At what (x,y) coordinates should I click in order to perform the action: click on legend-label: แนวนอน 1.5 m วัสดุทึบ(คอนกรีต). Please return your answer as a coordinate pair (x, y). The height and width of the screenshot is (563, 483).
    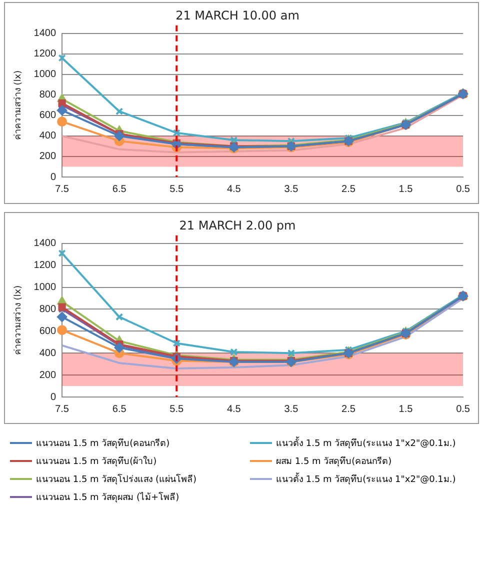
    Looking at the image, I should click on (103, 444).